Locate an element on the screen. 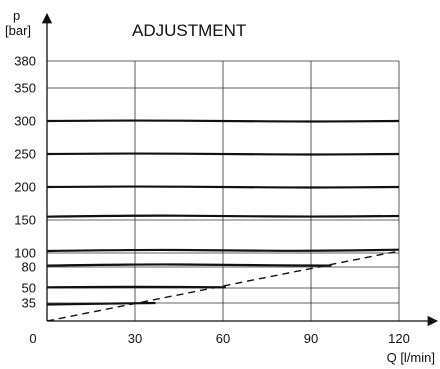 Image resolution: width=440 pixels, height=369 pixels. x-tick-label: 120 is located at coordinates (399, 338).